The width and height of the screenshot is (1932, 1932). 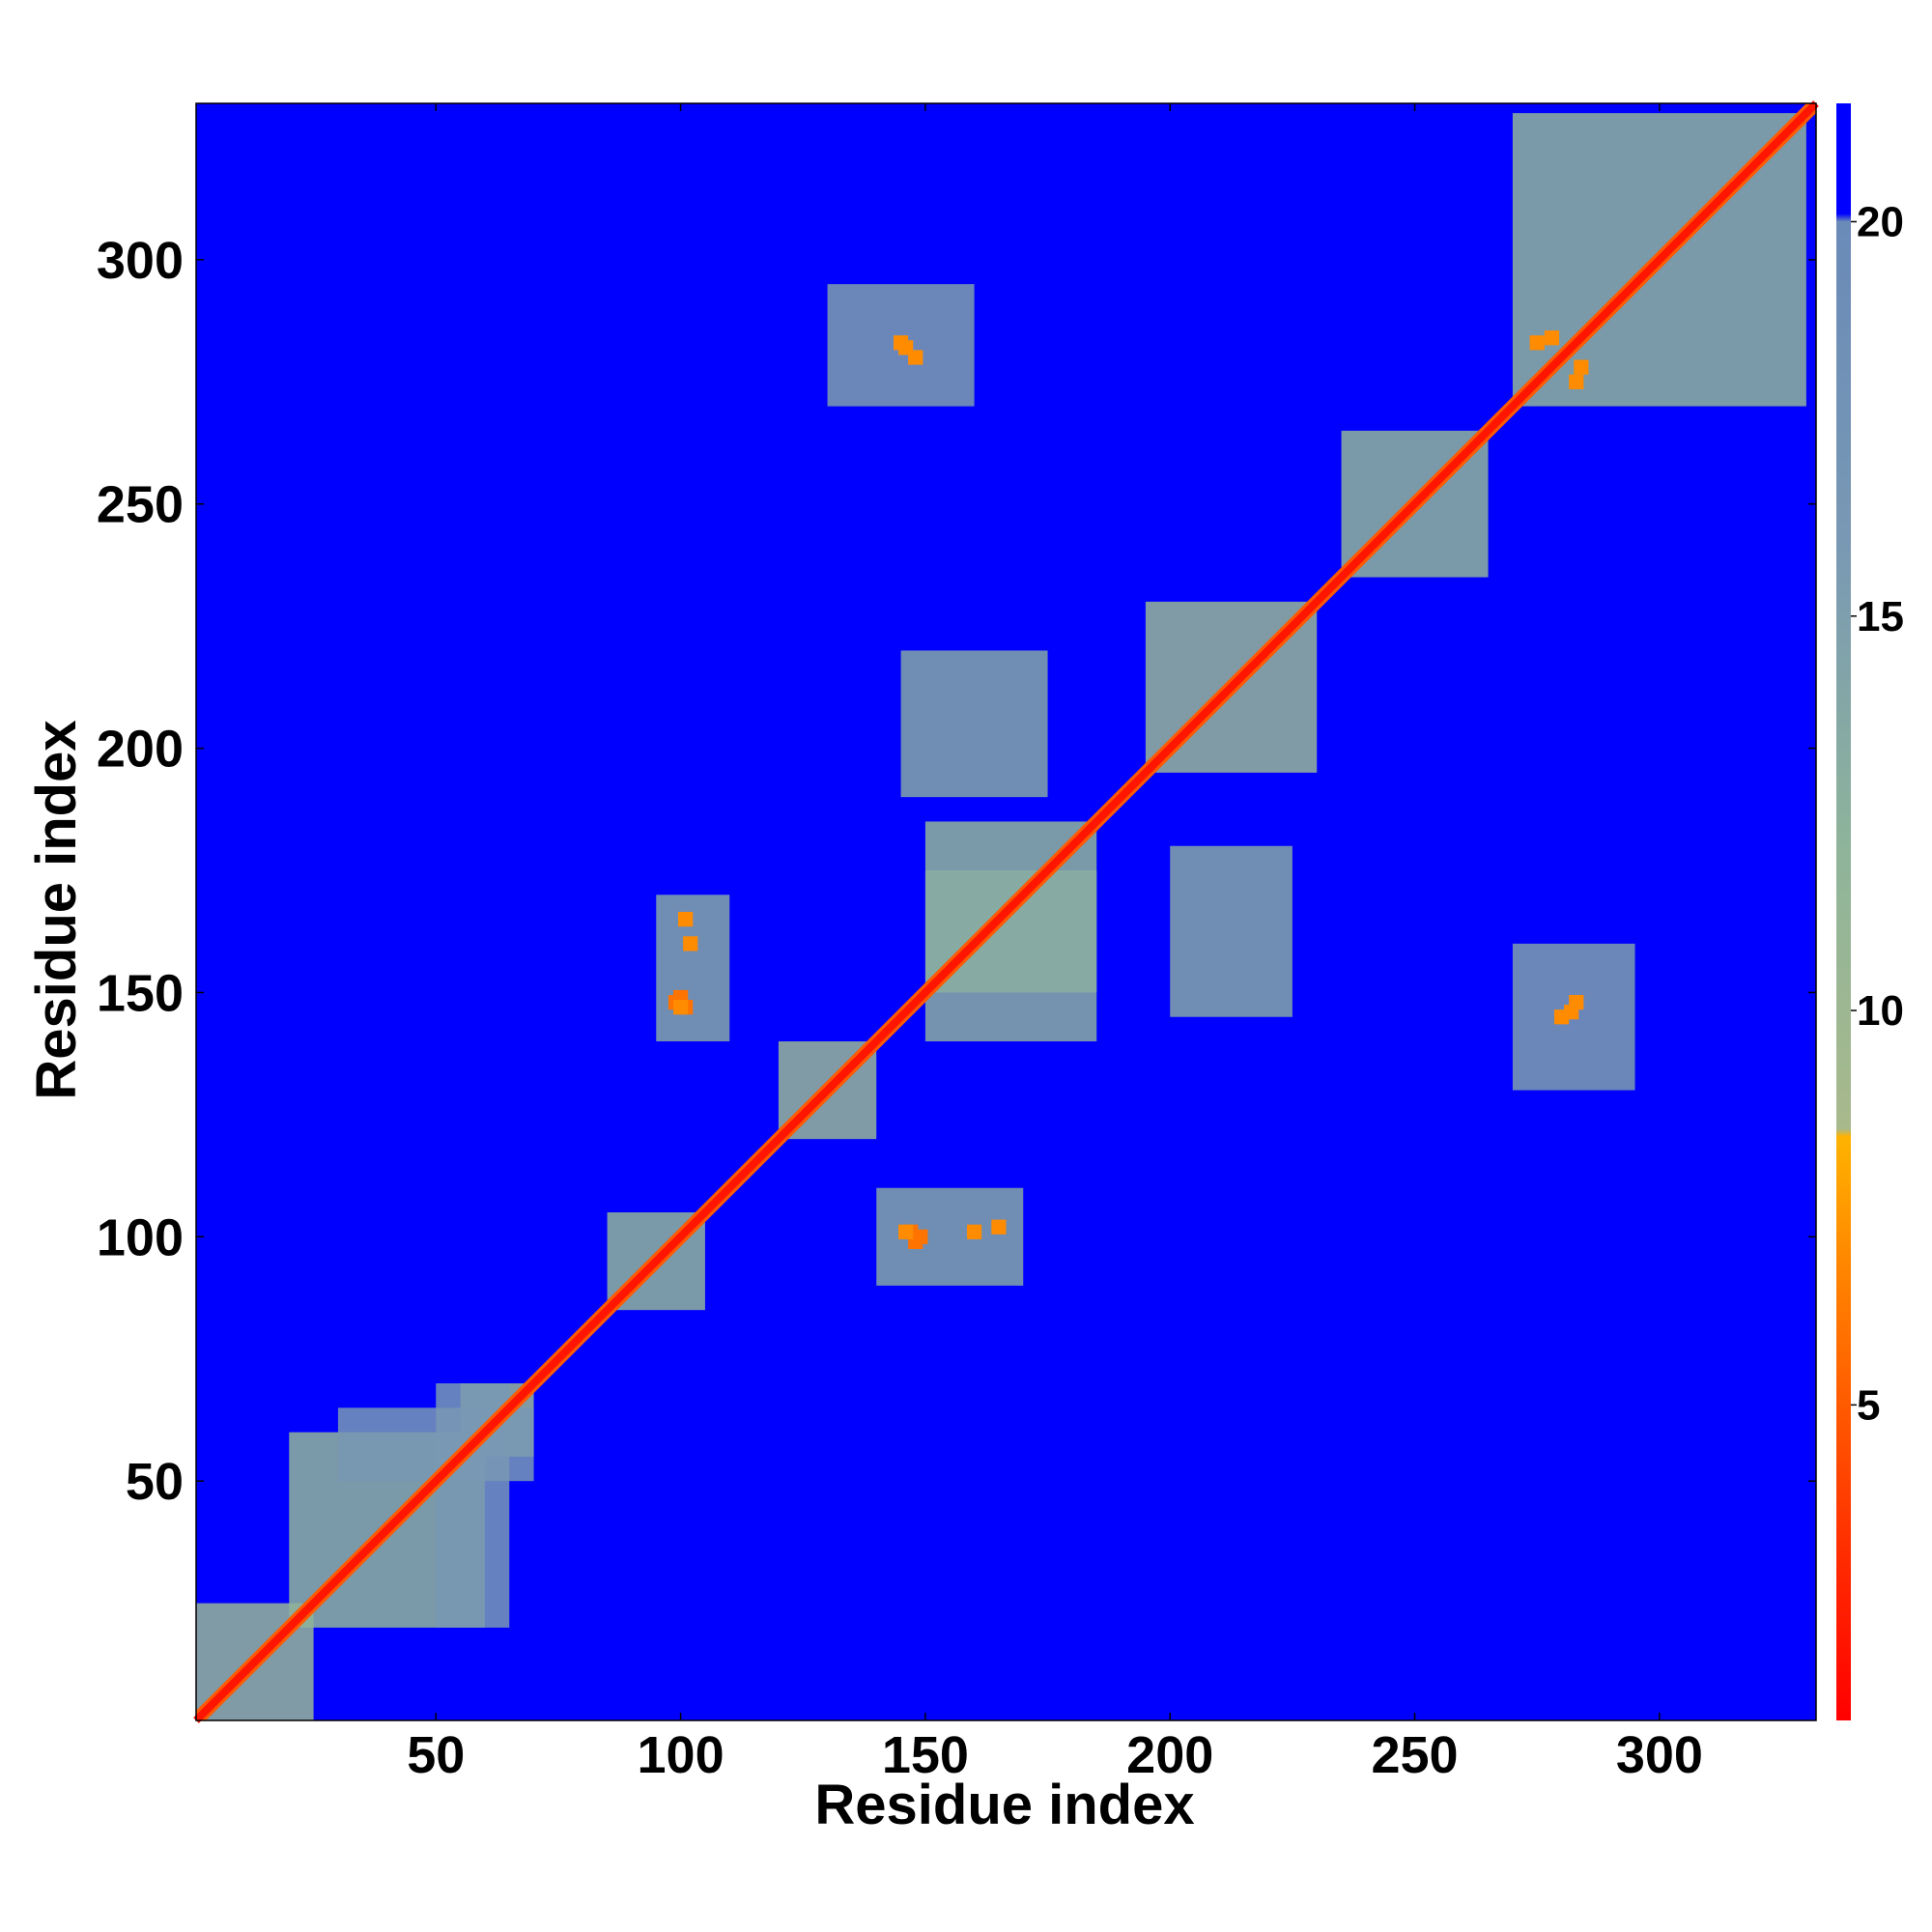 I want to click on colorbar-tick-label: 5, so click(x=1868, y=1405).